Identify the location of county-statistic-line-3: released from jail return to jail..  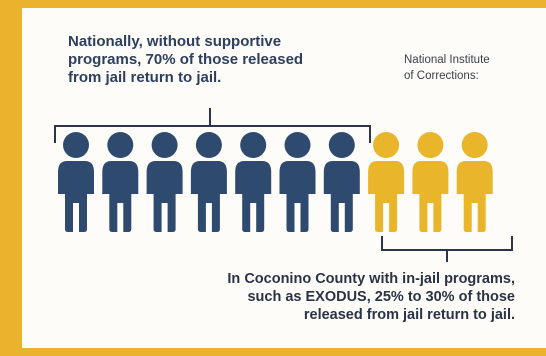
(409, 315).